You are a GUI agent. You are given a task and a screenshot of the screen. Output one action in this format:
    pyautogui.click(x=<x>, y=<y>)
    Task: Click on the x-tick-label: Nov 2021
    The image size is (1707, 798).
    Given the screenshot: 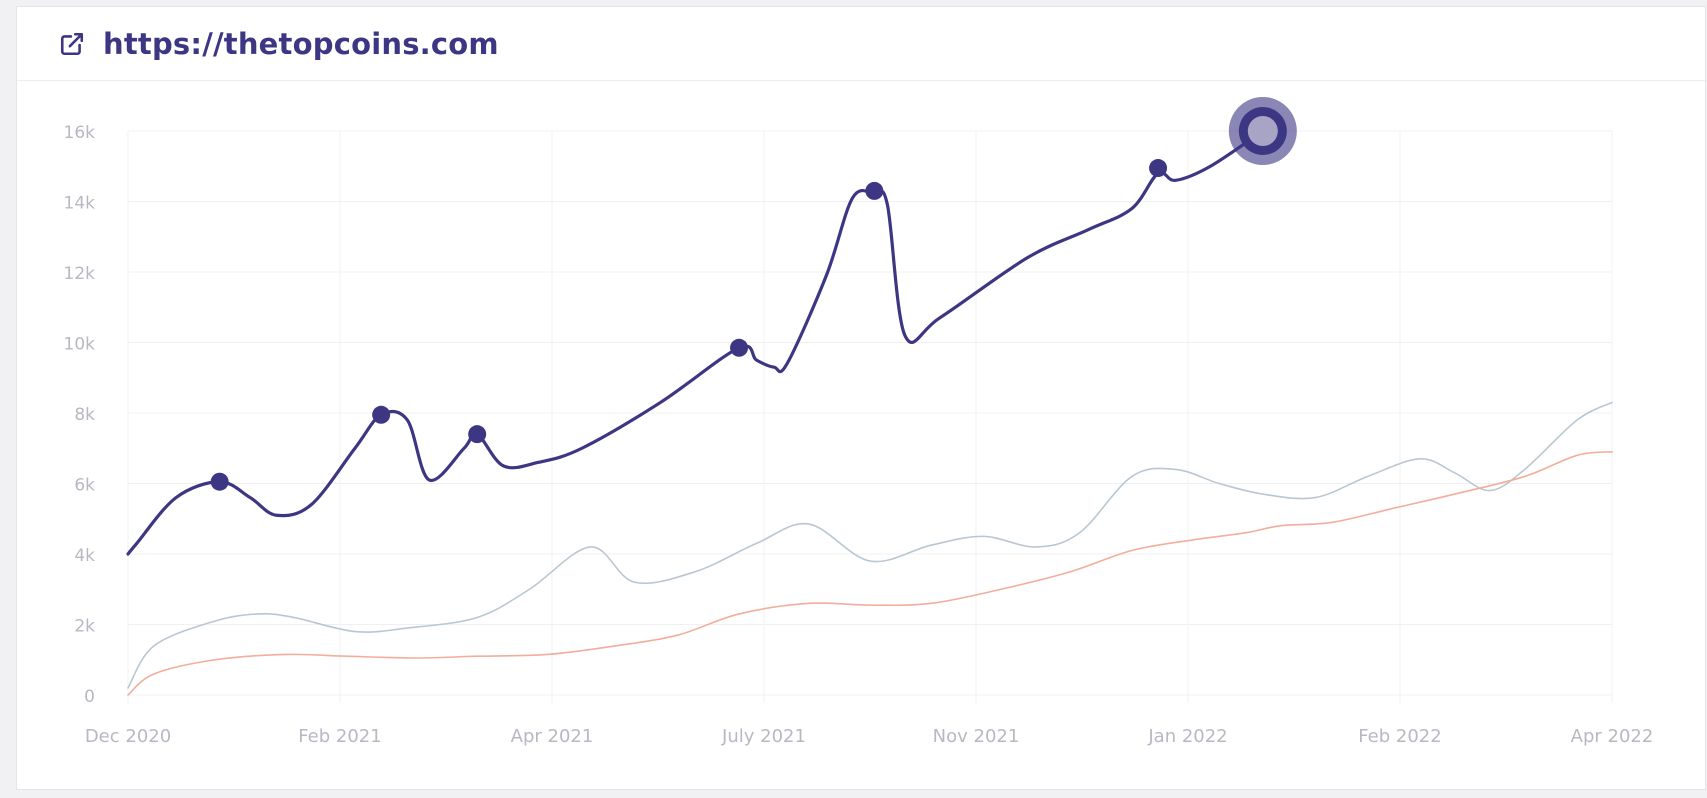 What is the action you would take?
    pyautogui.click(x=976, y=736)
    